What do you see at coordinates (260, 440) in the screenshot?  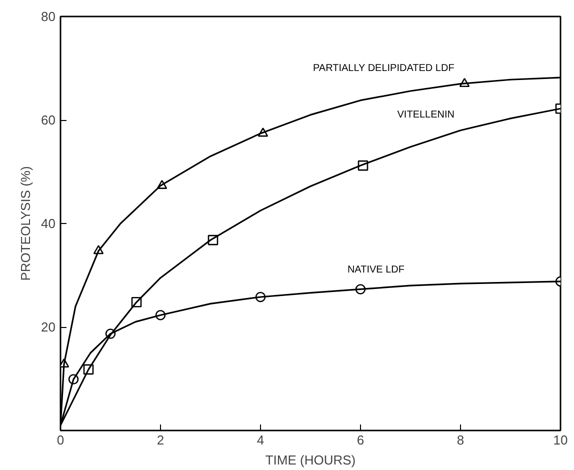 I see `x-tick-label: 4` at bounding box center [260, 440].